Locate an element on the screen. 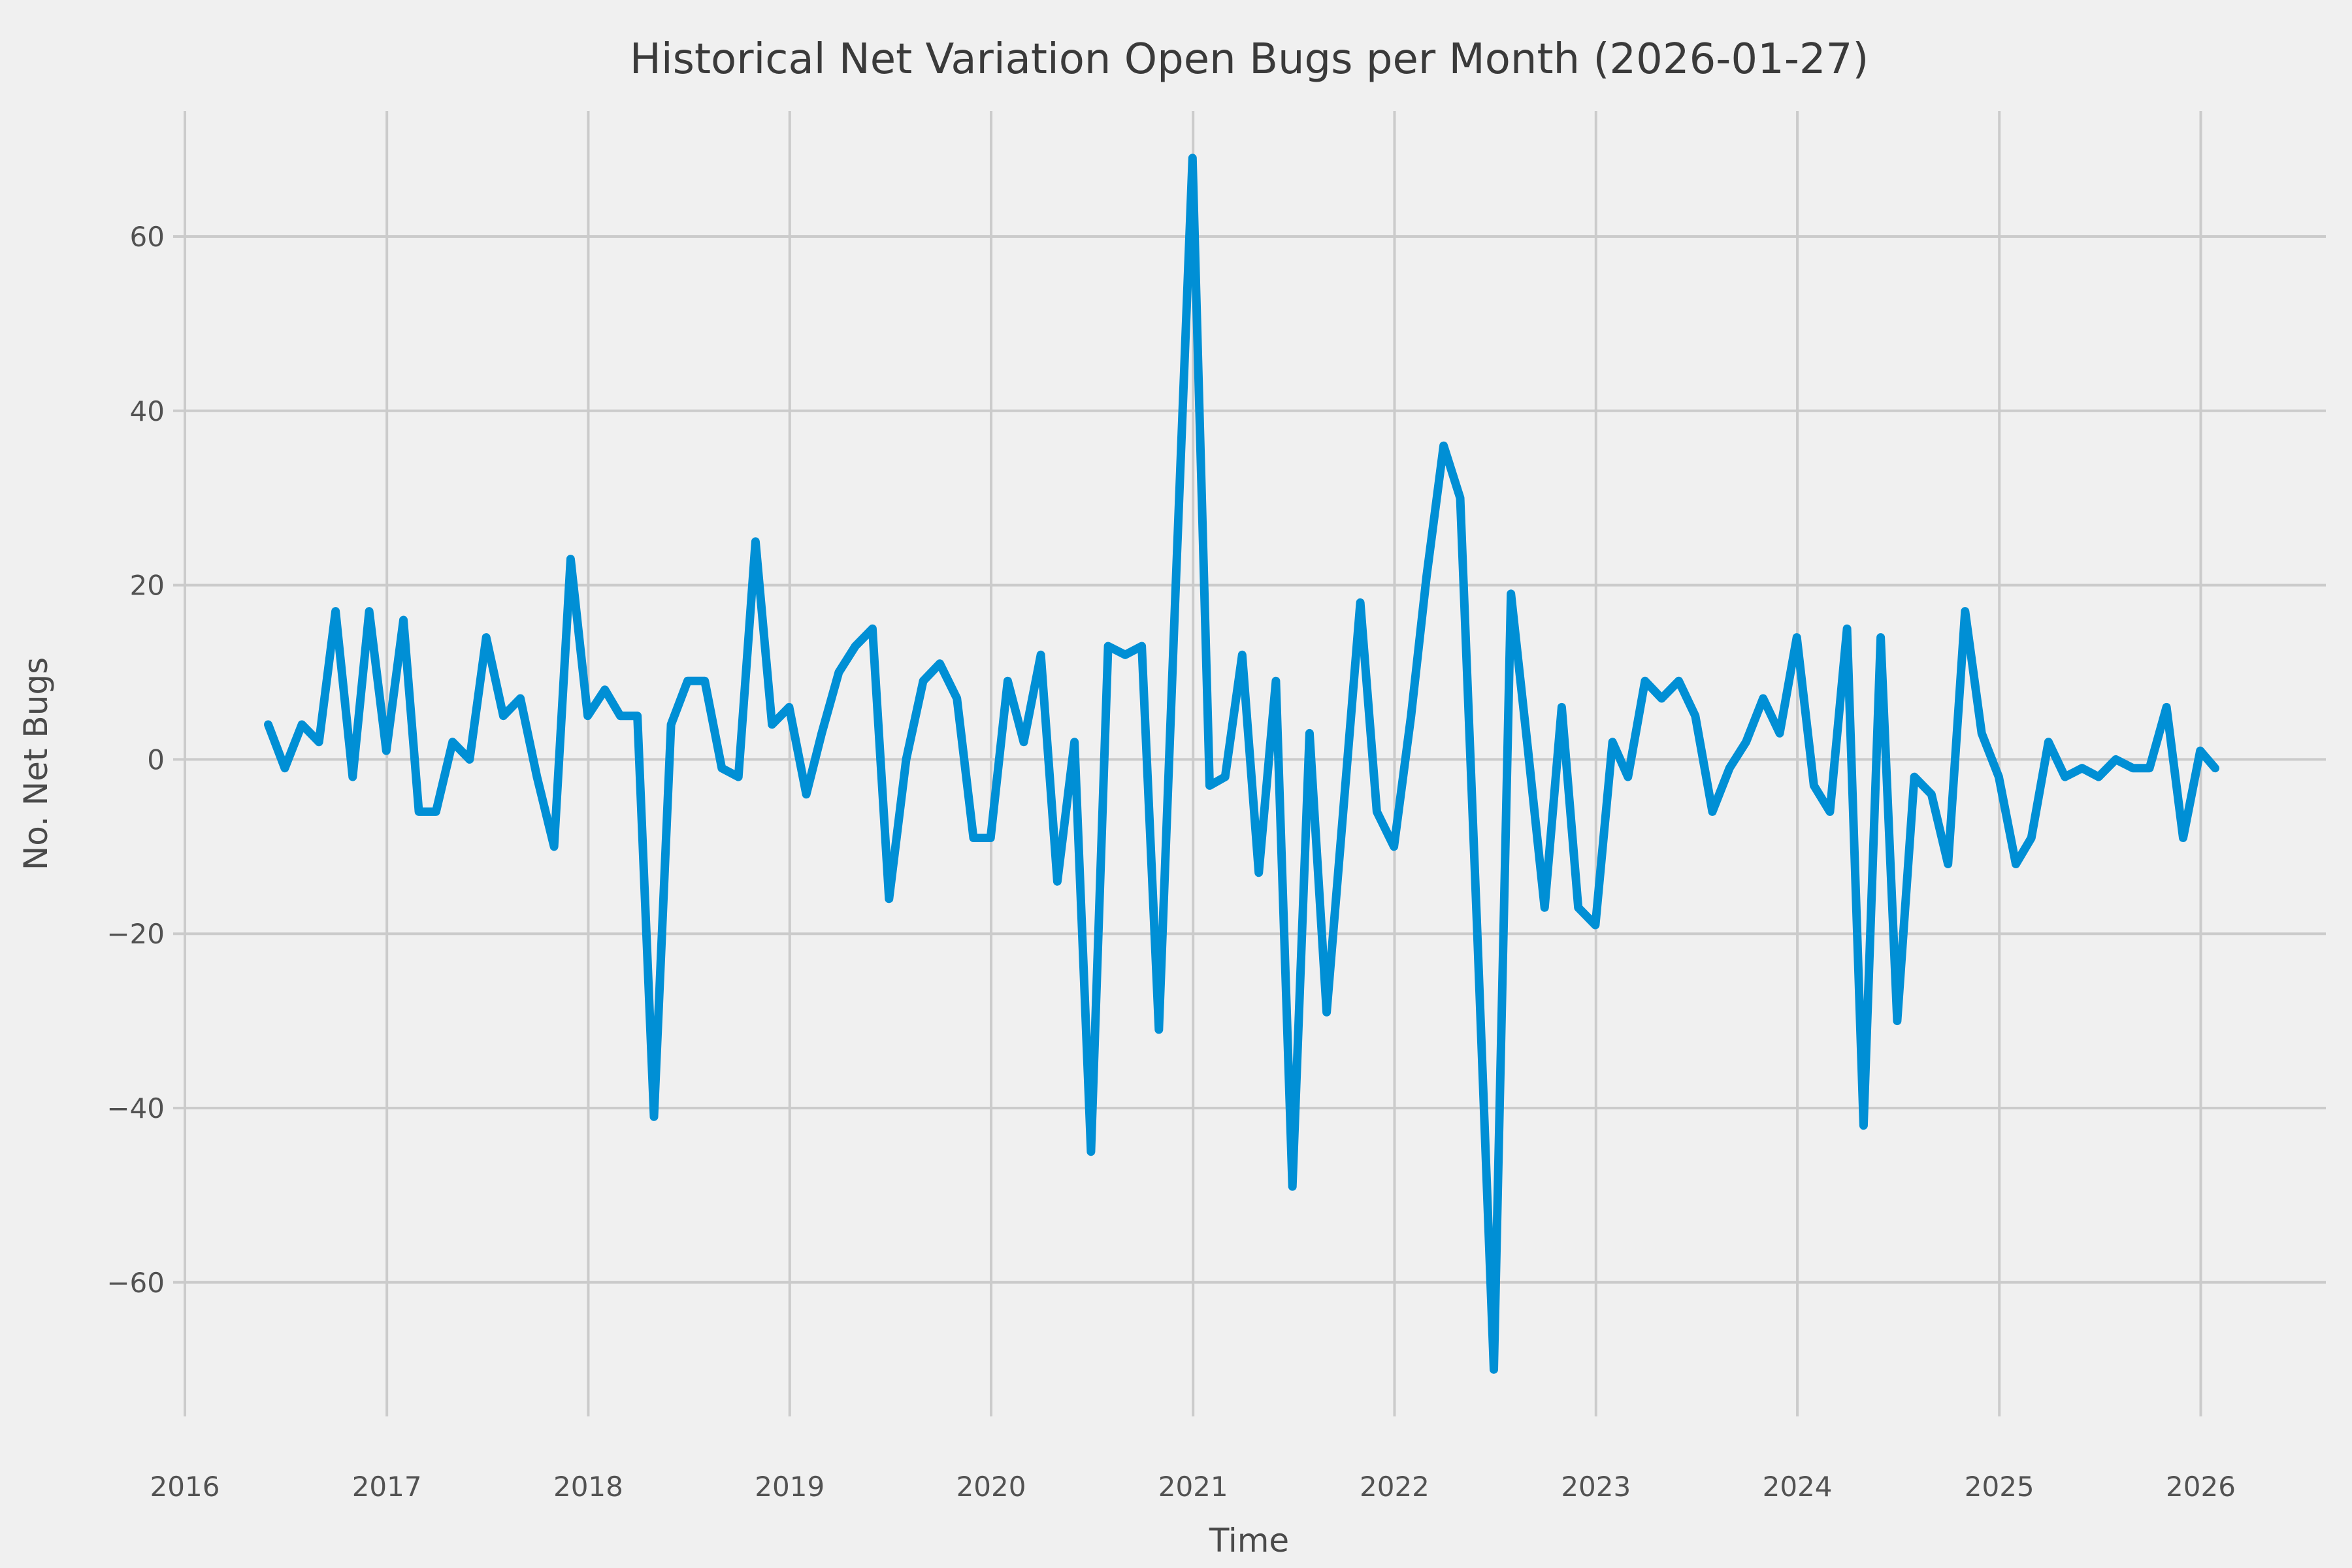 This screenshot has height=1568, width=2352. y-tick-label-20: 20 is located at coordinates (147, 586).